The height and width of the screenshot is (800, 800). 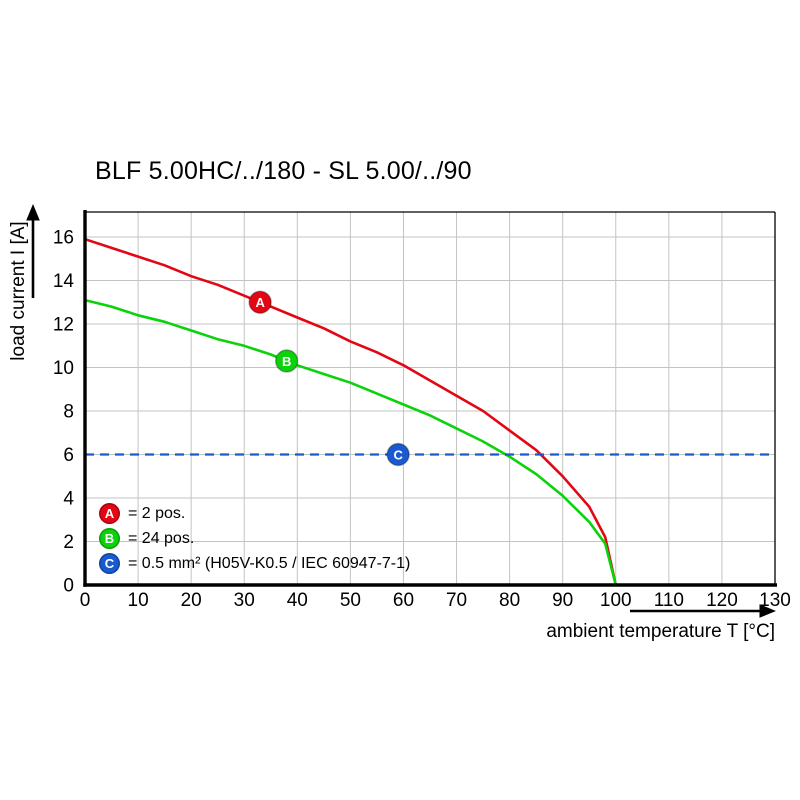 What do you see at coordinates (68, 412) in the screenshot?
I see `svg-text: 8` at bounding box center [68, 412].